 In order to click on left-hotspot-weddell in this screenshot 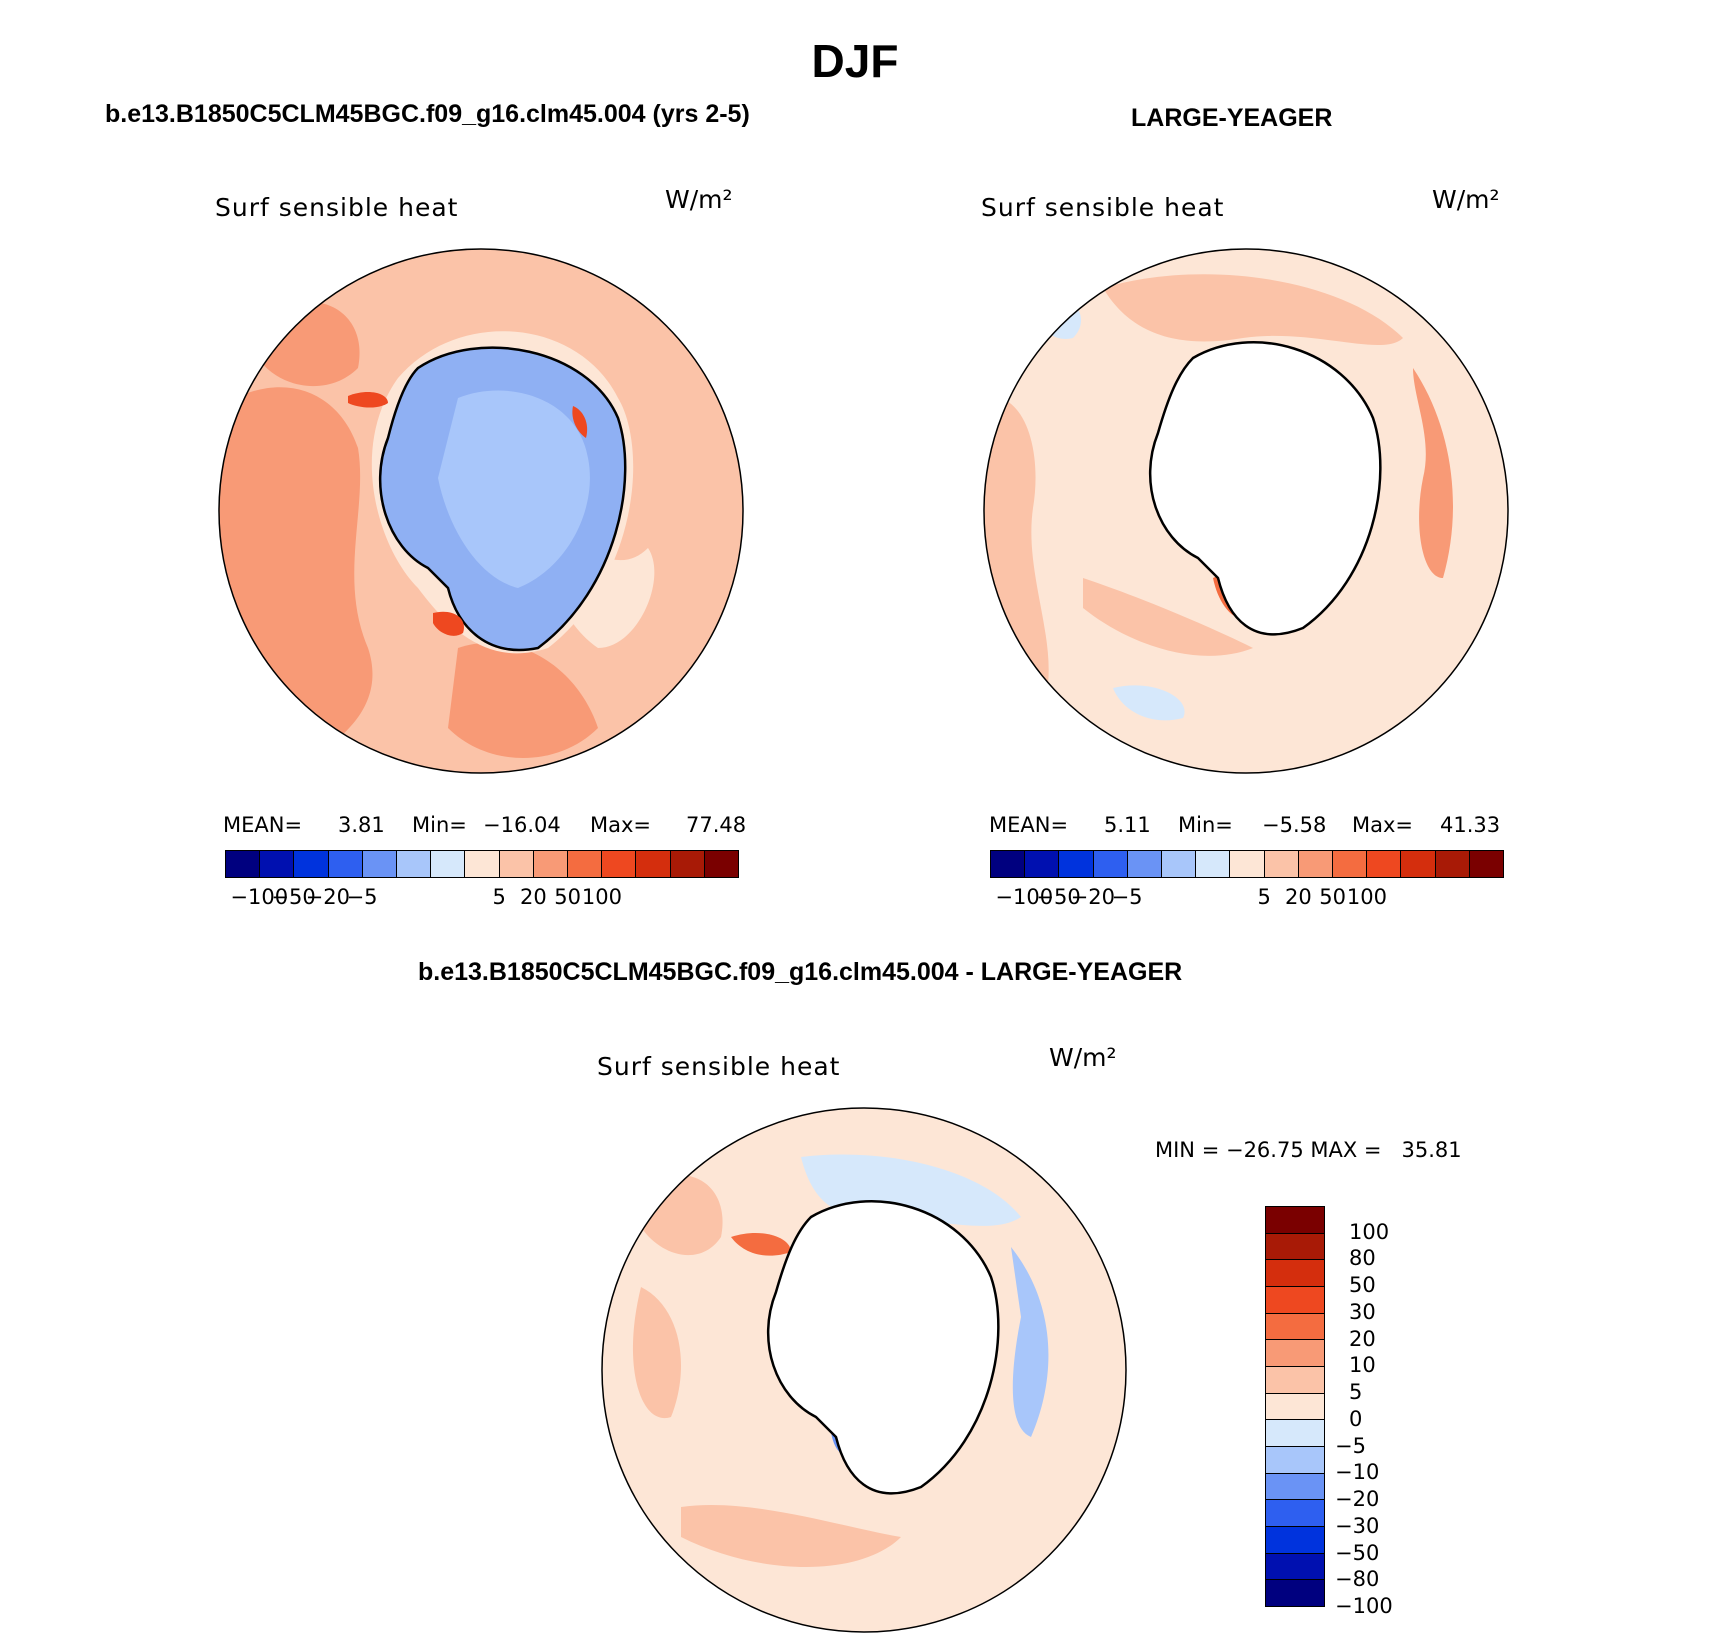, I will do `click(368, 400)`.